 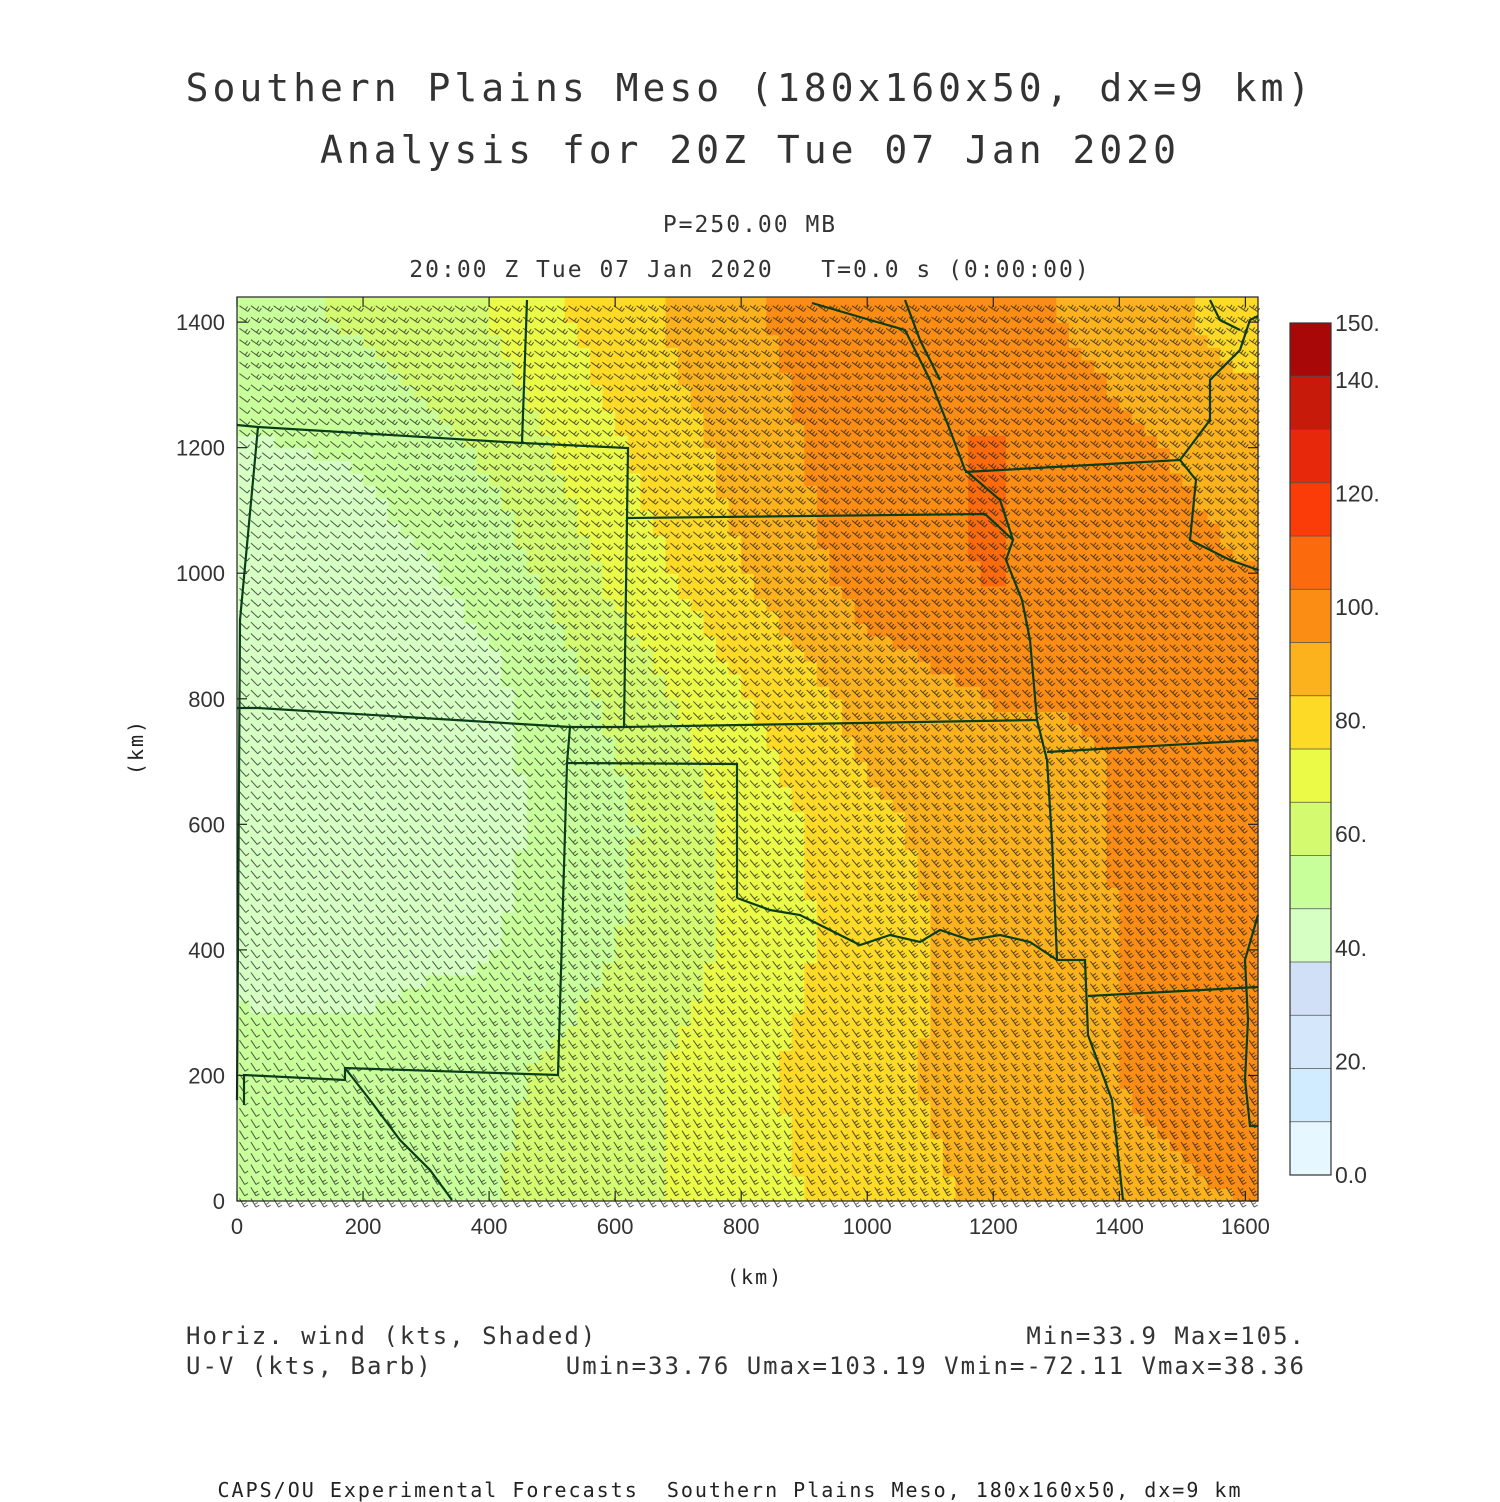 What do you see at coordinates (391, 1336) in the screenshot?
I see `field-description: Horiz. wind (kts, Shaded)` at bounding box center [391, 1336].